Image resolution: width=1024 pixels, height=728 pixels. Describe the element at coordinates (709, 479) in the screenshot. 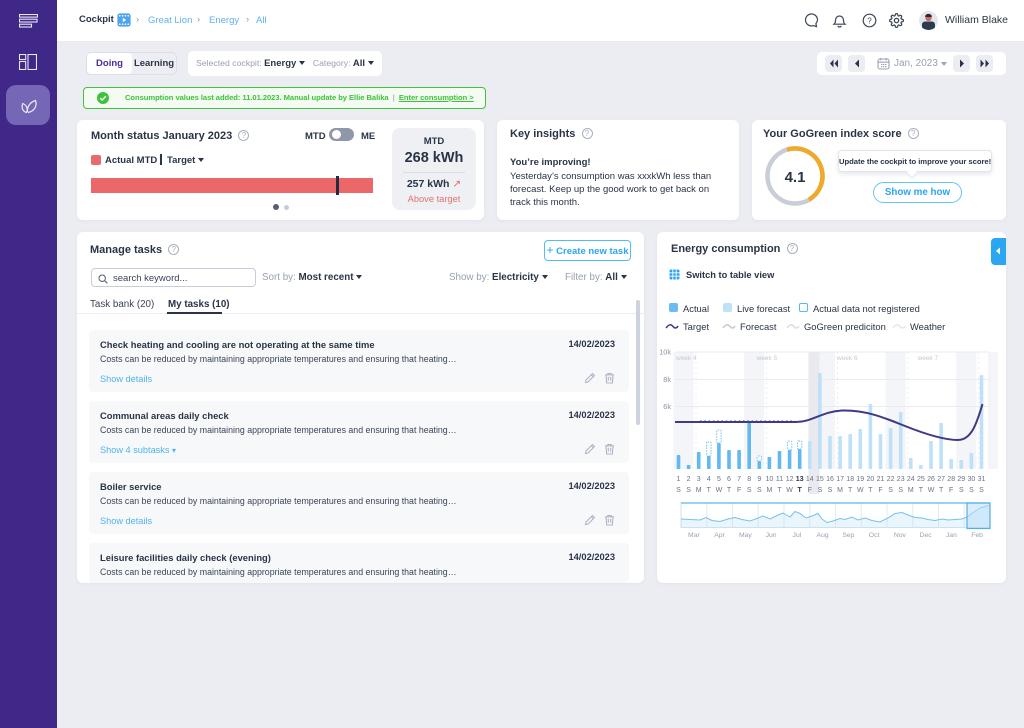

I see `svg-text: 4` at that location.